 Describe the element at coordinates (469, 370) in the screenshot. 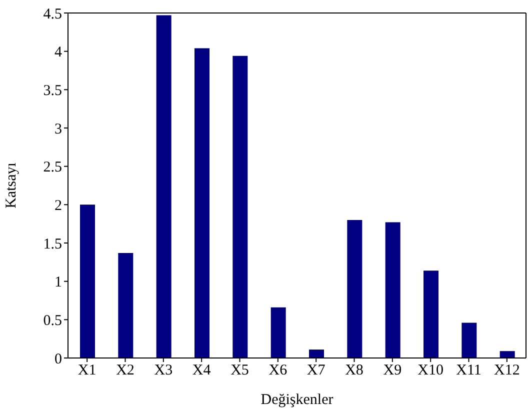

I see `x-tick-label: X11` at that location.